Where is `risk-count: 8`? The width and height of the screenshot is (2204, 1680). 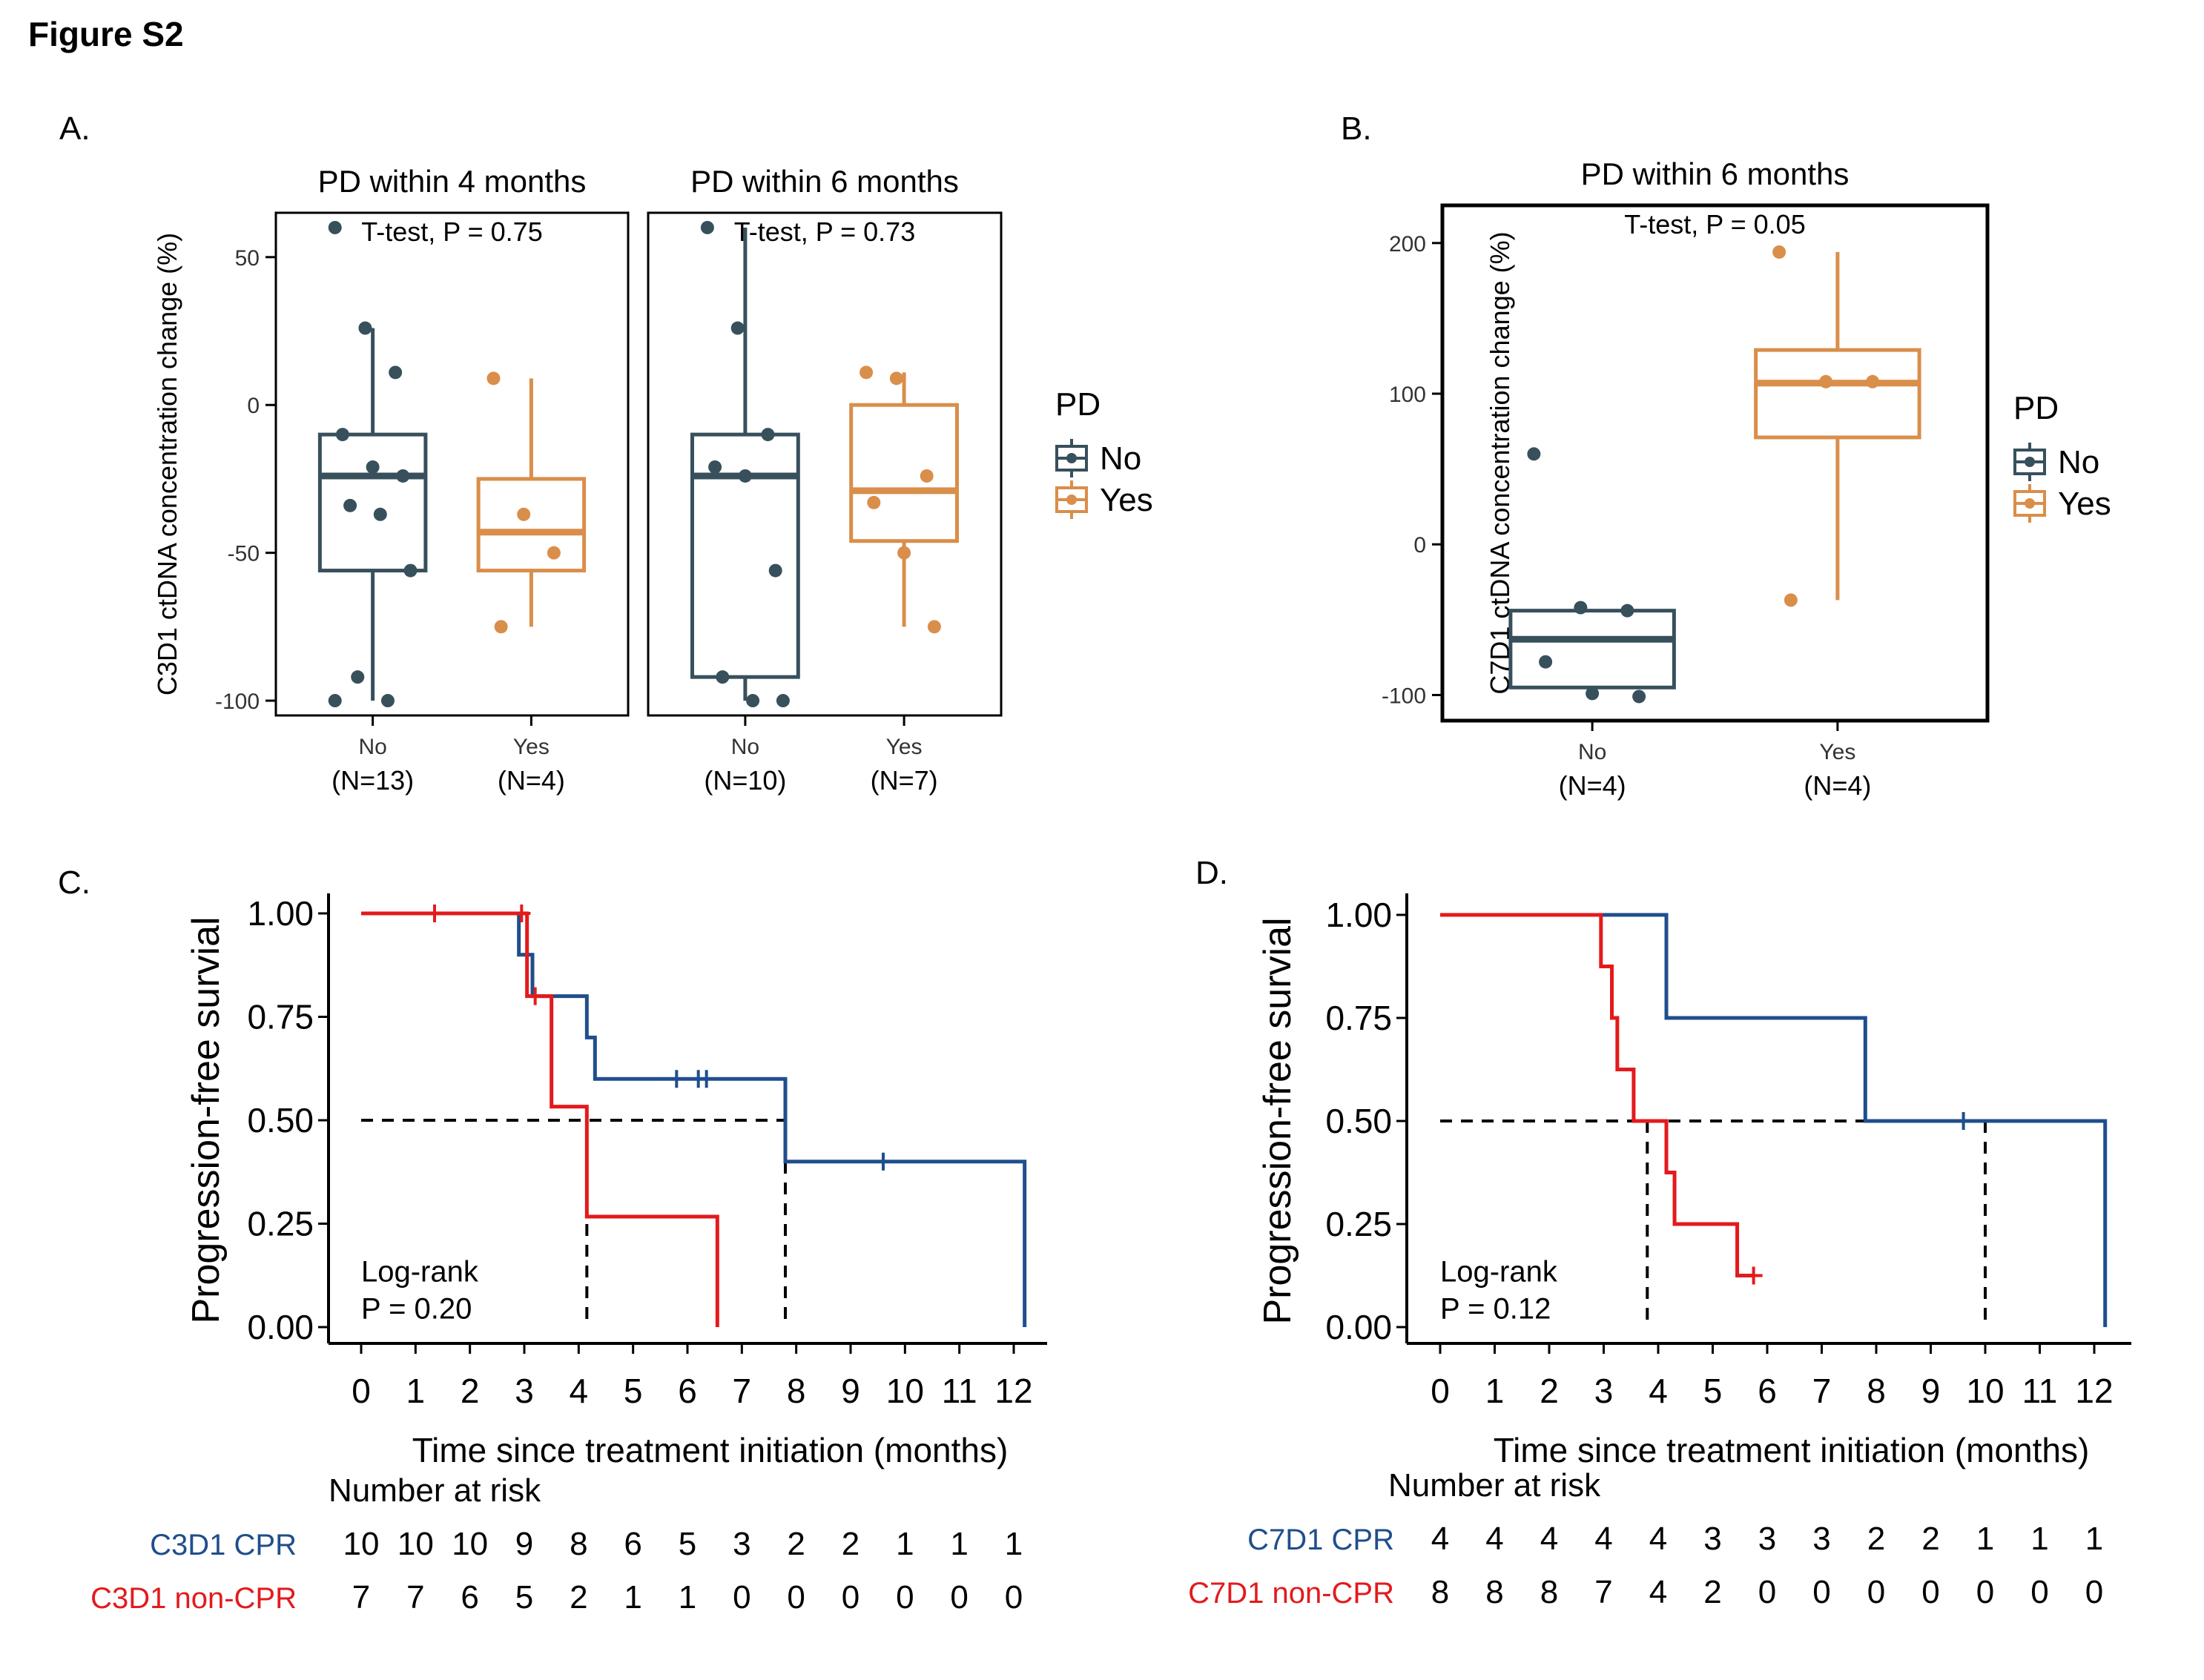
risk-count: 8 is located at coordinates (1549, 1592).